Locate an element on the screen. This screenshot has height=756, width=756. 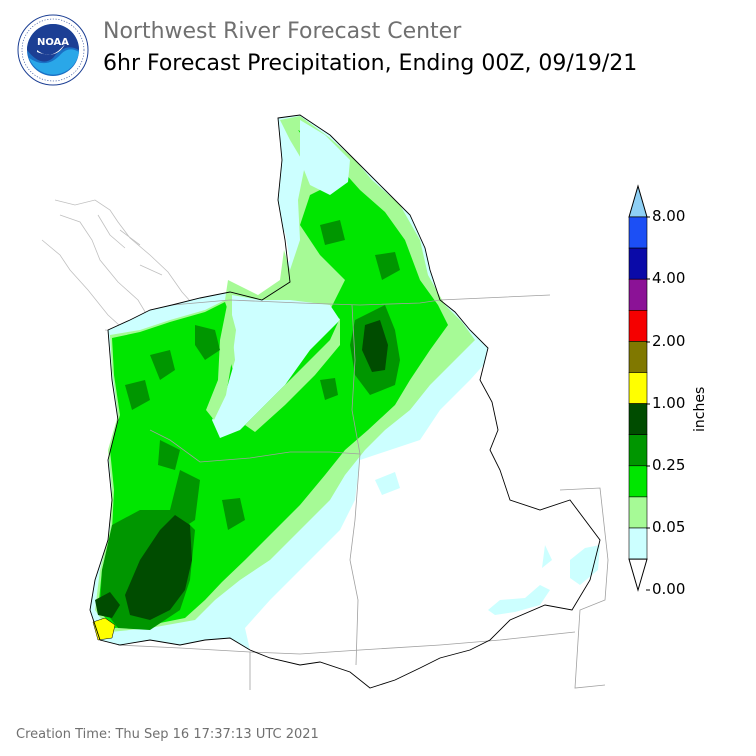
colorbar-ticks is located at coordinates (648, 403).